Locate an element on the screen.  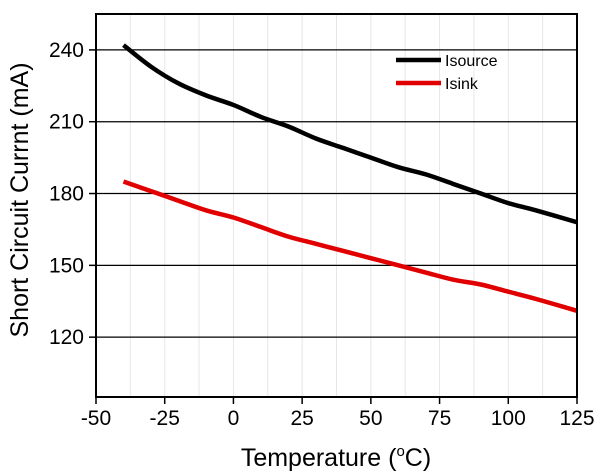
x-tick-label: 50 is located at coordinates (370, 418).